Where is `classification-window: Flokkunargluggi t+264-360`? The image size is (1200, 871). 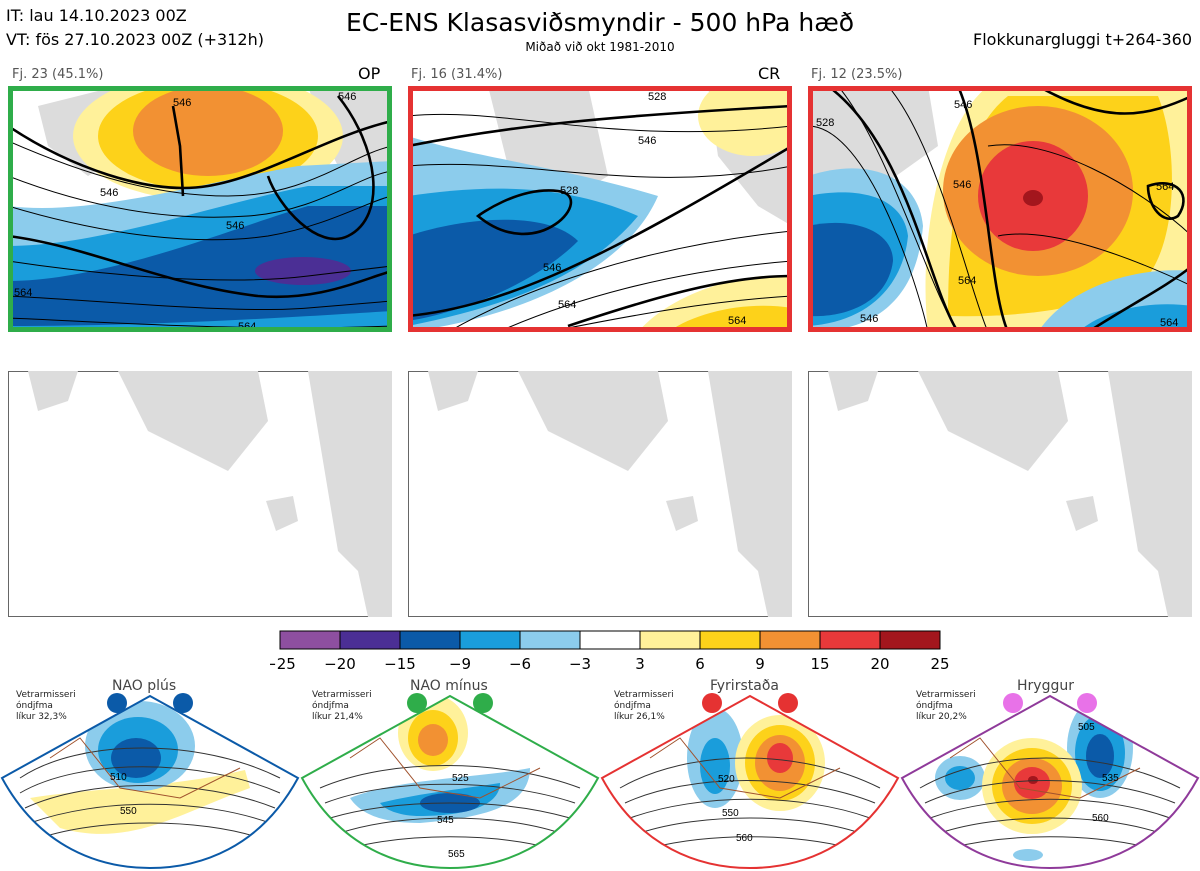
classification-window: Flokkunargluggi t+264-360 is located at coordinates (1082, 39).